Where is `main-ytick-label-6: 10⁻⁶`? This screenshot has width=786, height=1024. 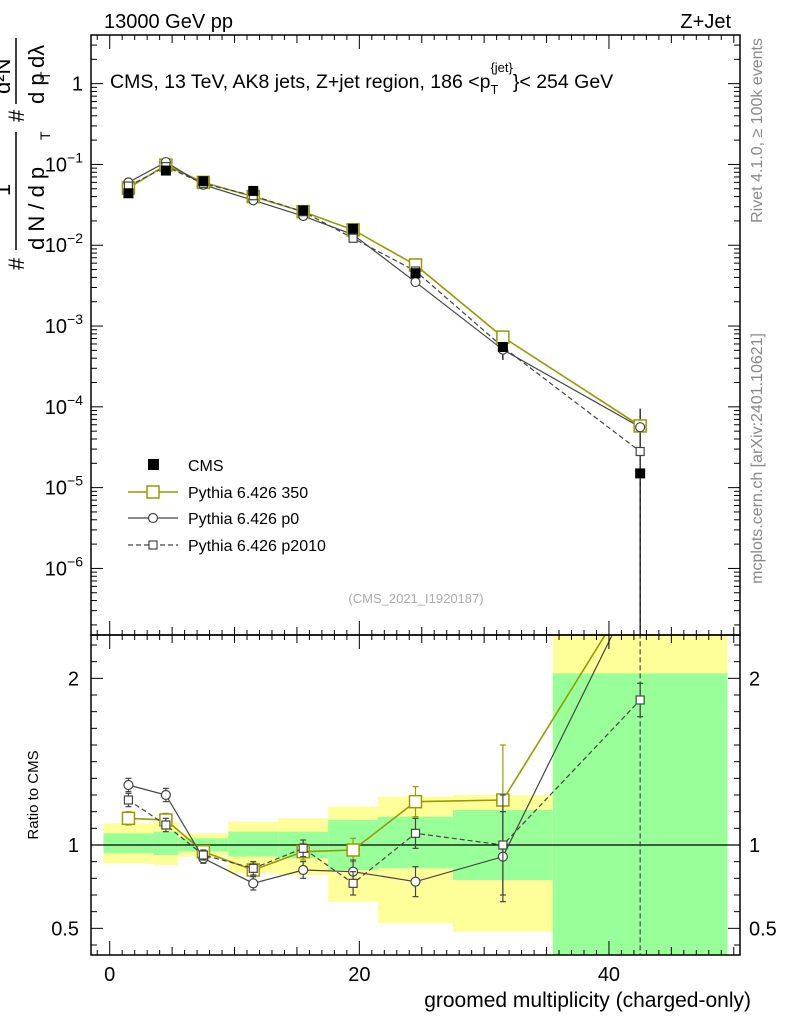 main-ytick-label-6: 10⁻⁶ is located at coordinates (64, 566).